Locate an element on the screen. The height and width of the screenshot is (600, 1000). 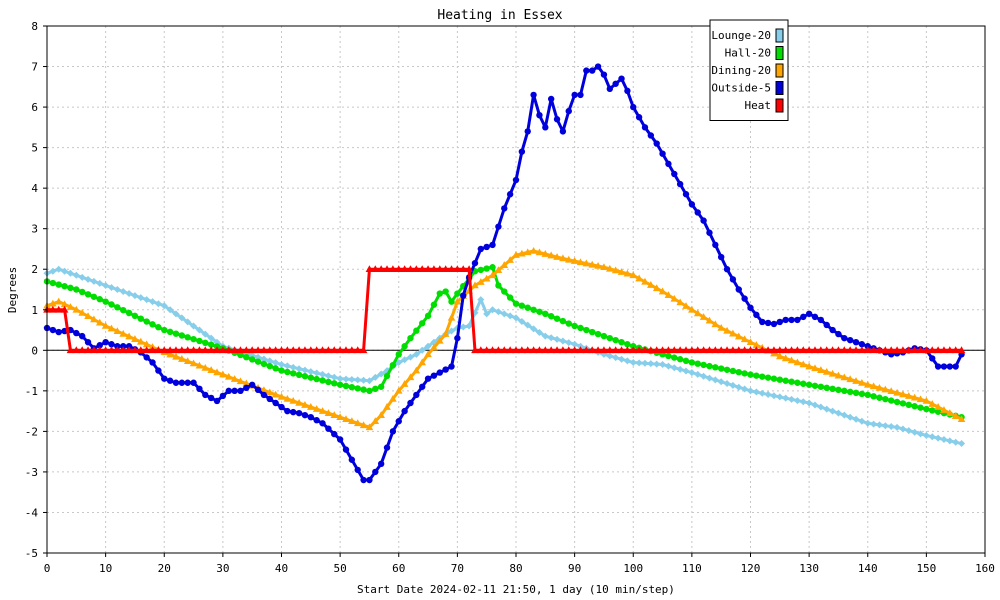
x-tick-label: 130 is located at coordinates (809, 568).